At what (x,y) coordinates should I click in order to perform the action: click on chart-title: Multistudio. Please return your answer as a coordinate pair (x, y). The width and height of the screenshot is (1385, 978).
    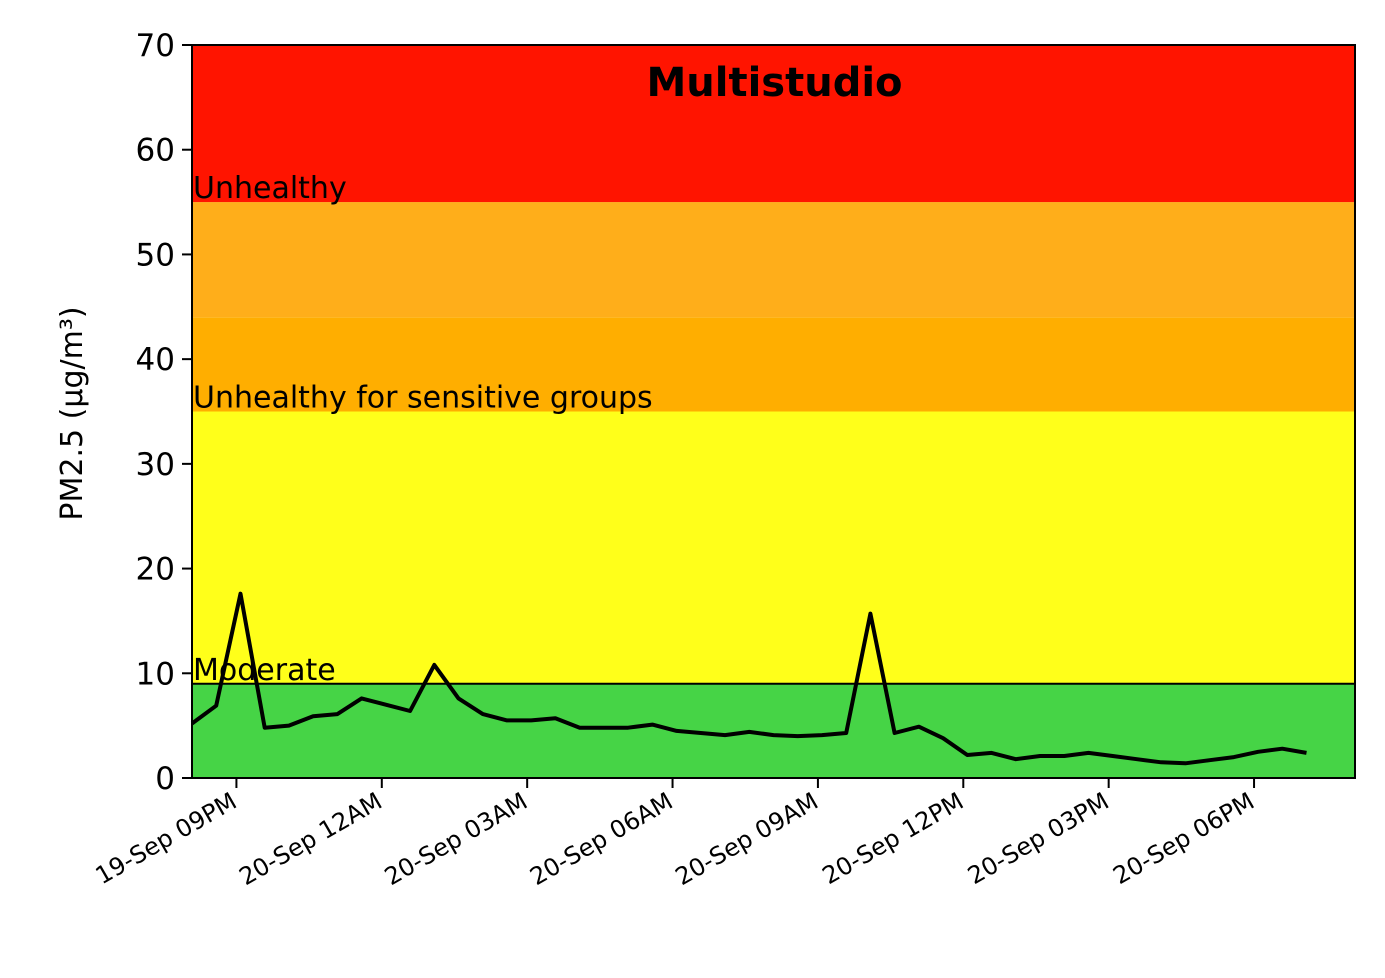
    Looking at the image, I should click on (774, 83).